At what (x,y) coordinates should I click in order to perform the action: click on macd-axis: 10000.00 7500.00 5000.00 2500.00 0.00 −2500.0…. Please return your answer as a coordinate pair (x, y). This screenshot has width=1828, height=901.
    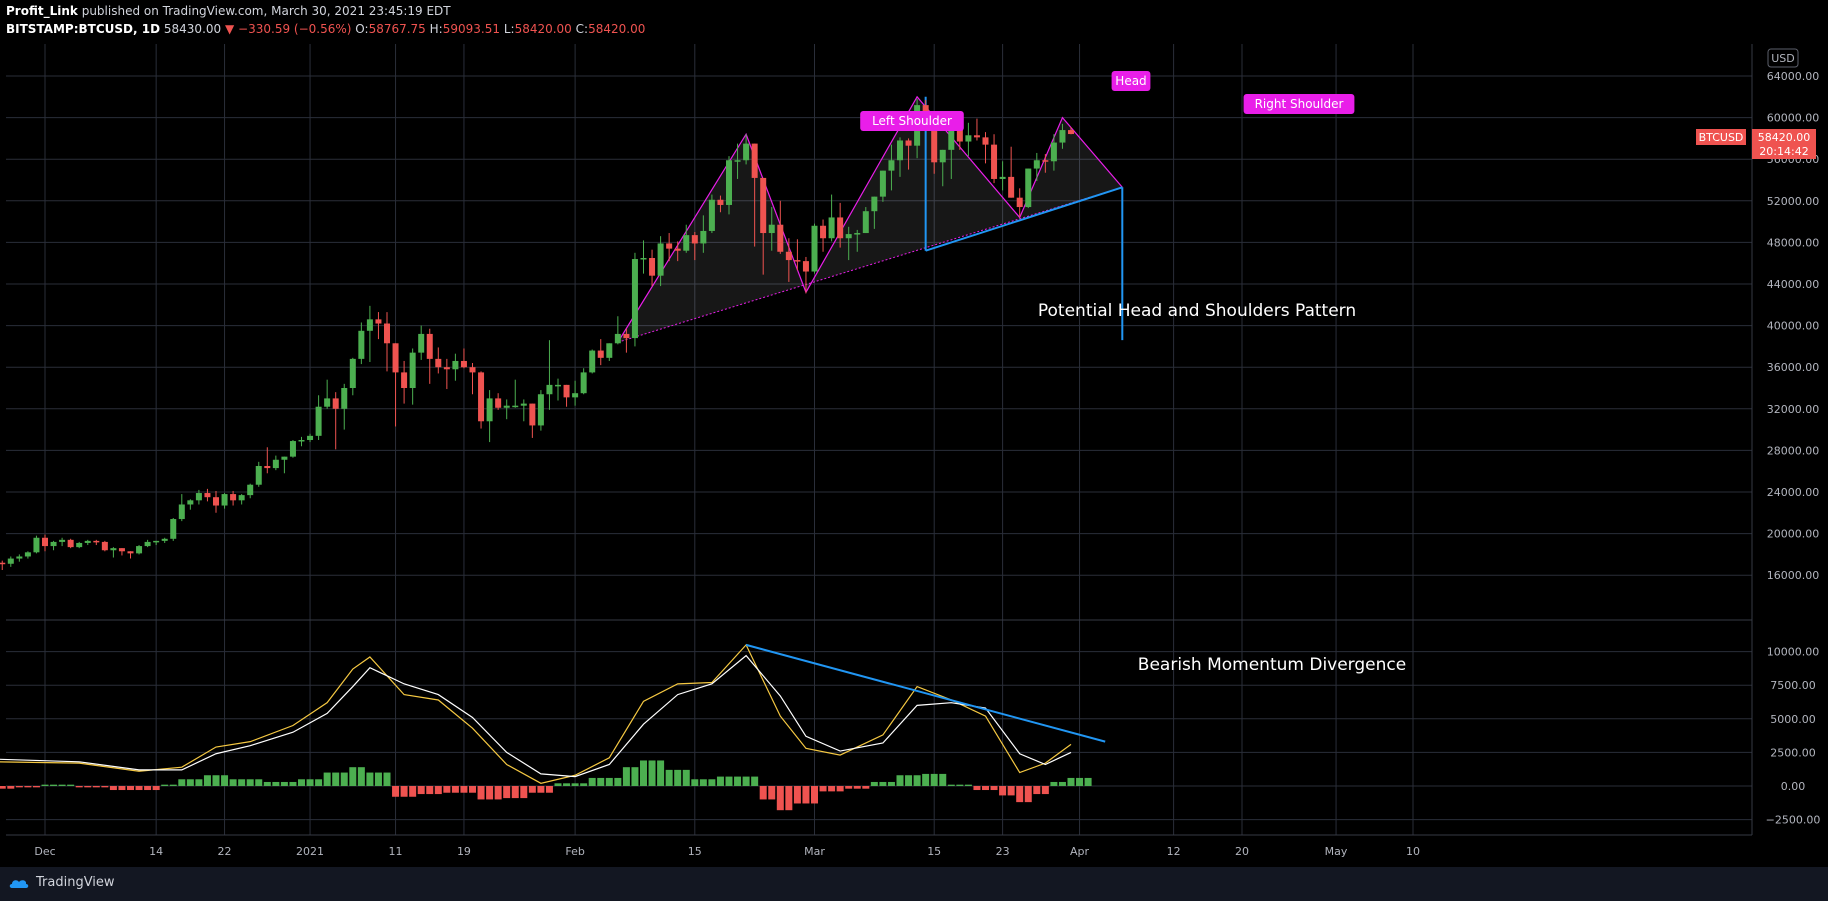
    Looking at the image, I should click on (1793, 736).